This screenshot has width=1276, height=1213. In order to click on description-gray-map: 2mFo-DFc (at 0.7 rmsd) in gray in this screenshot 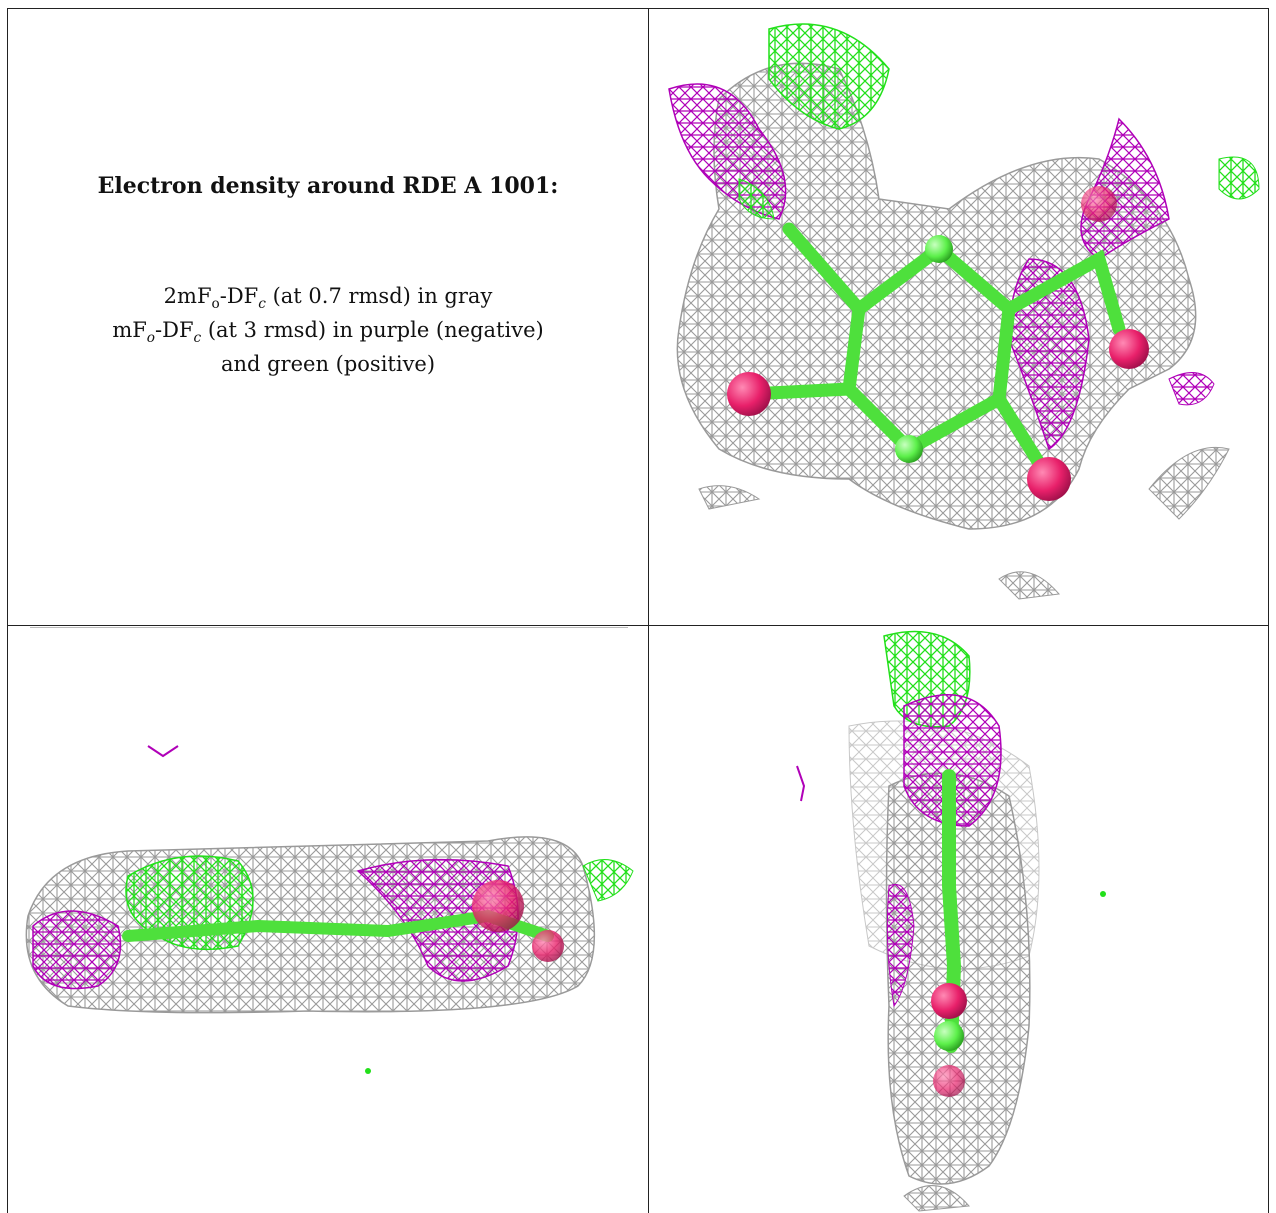, I will do `click(328, 298)`.